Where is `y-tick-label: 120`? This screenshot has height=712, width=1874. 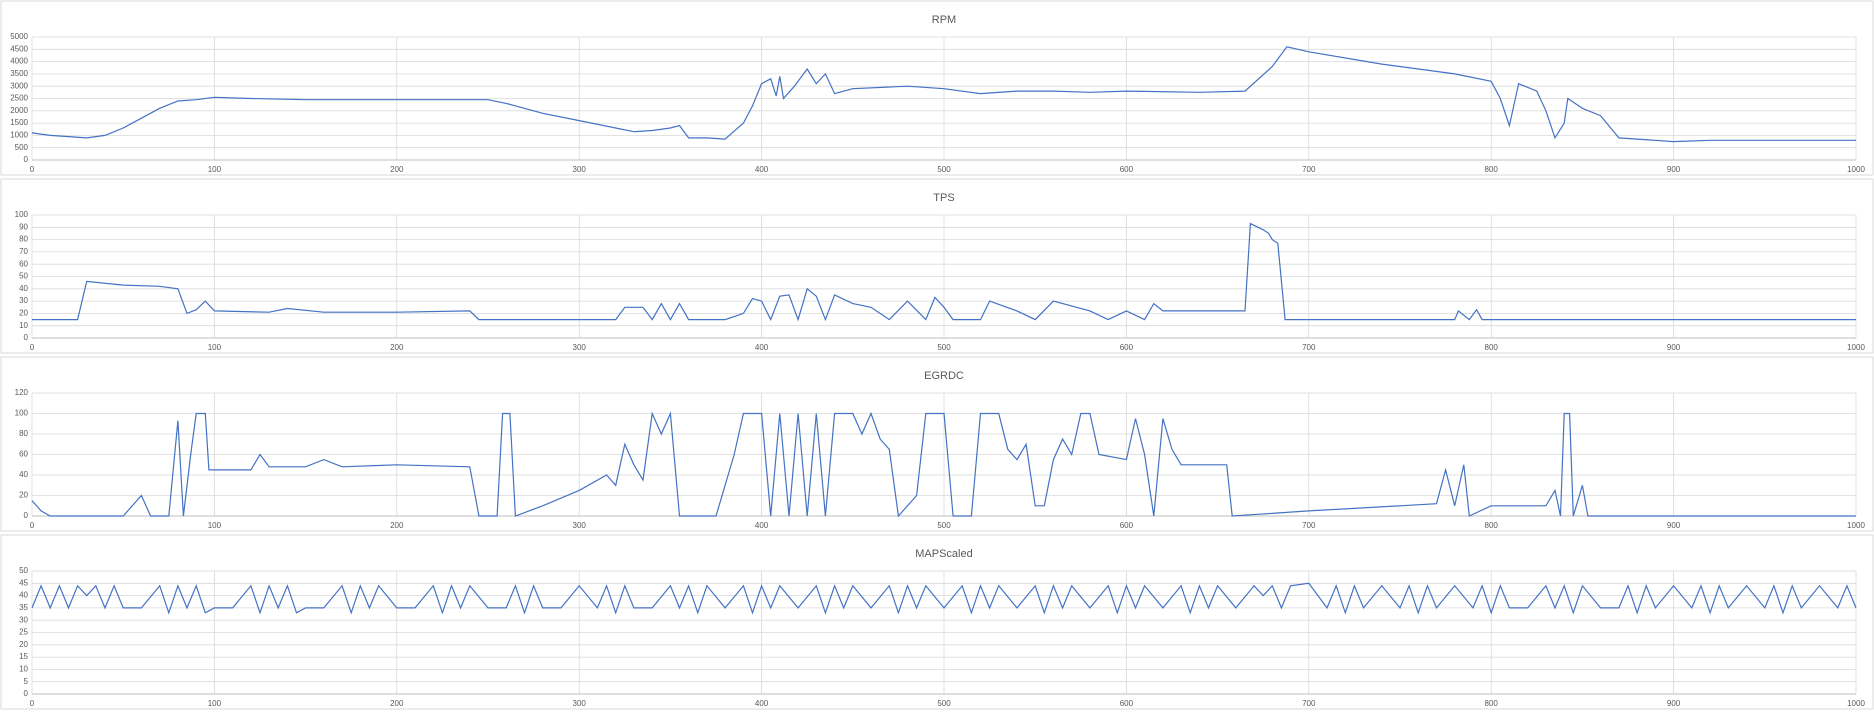 y-tick-label: 120 is located at coordinates (22, 392).